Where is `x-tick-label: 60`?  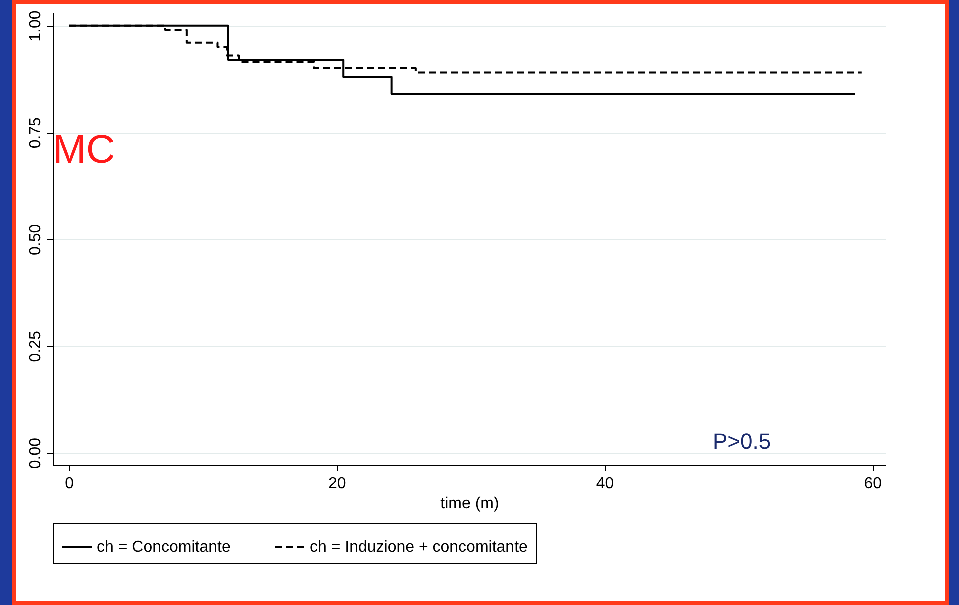
x-tick-label: 60 is located at coordinates (873, 484).